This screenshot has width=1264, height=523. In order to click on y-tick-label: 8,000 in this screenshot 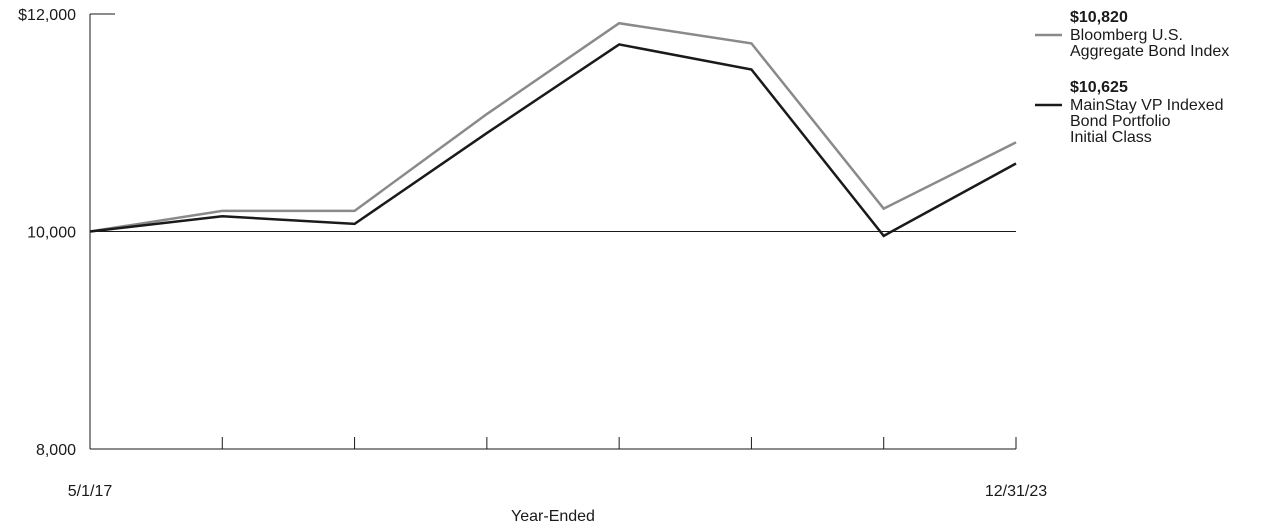, I will do `click(56, 450)`.